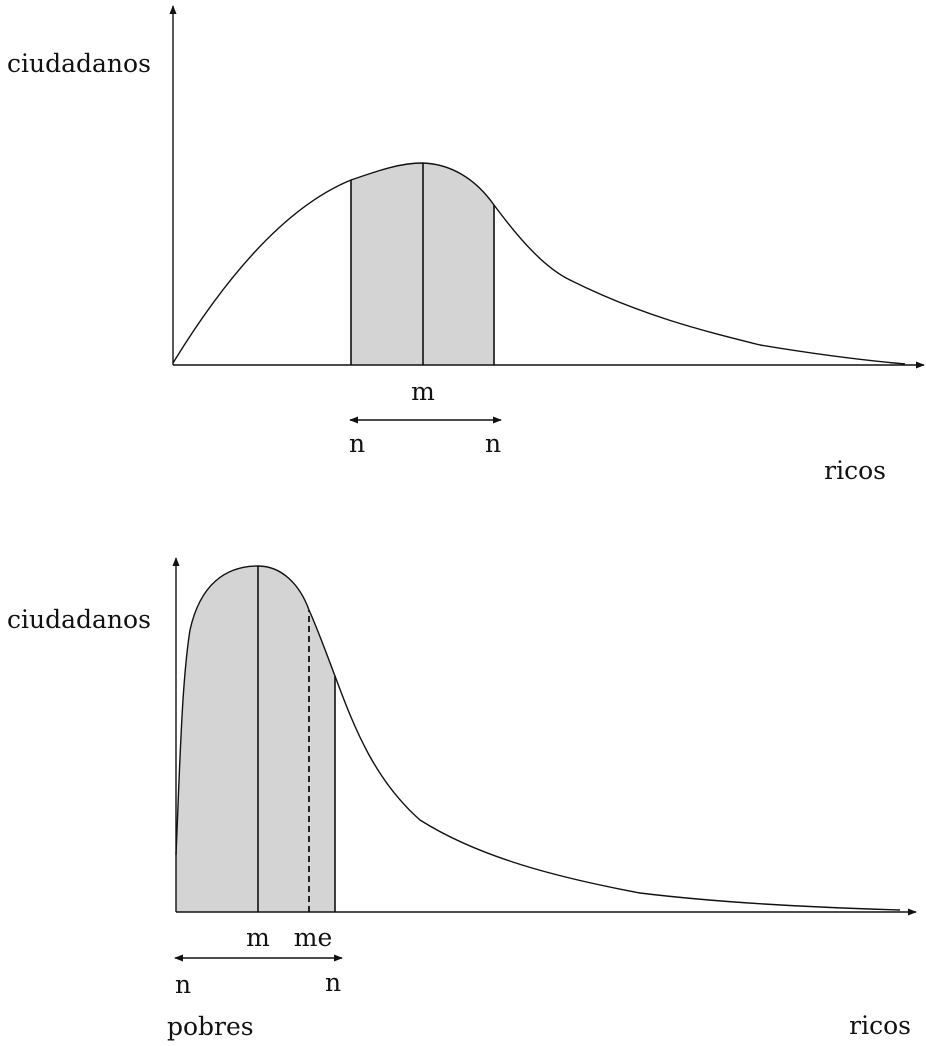 This screenshot has width=926, height=1046. I want to click on bottom-range-right-label: n, so click(333, 982).